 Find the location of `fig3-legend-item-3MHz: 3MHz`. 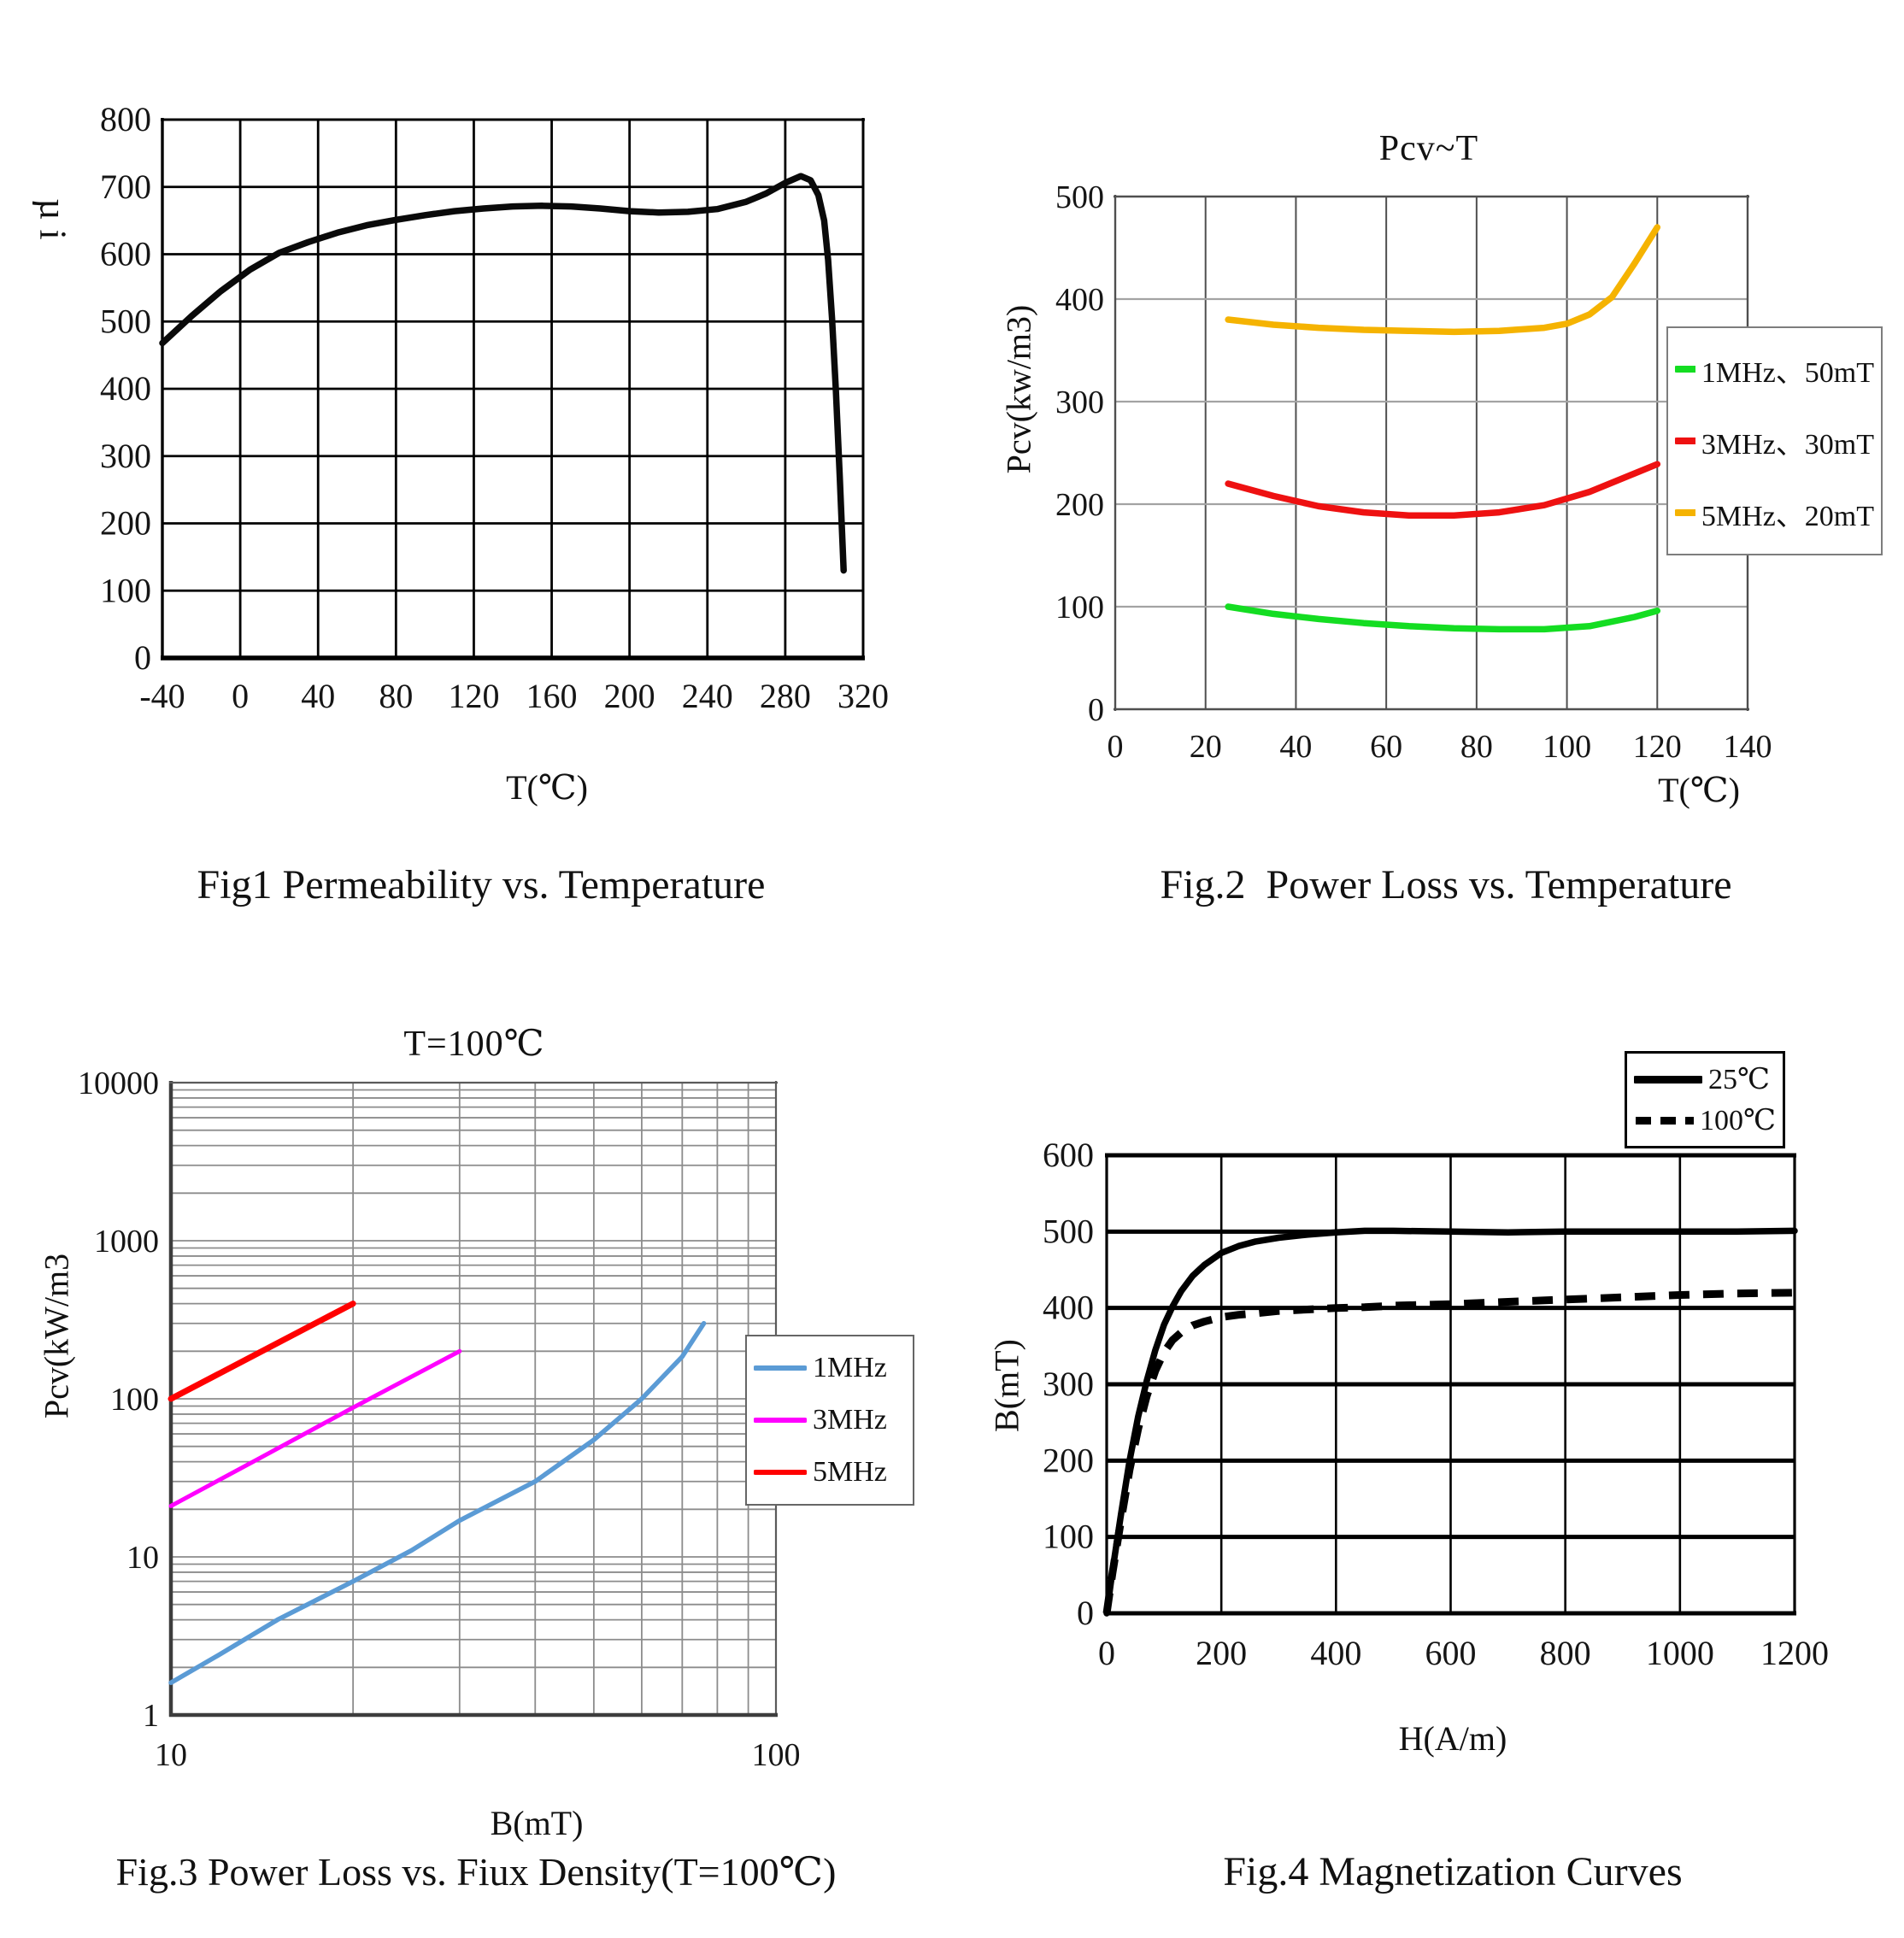

fig3-legend-item-3MHz: 3MHz is located at coordinates (830, 1420).